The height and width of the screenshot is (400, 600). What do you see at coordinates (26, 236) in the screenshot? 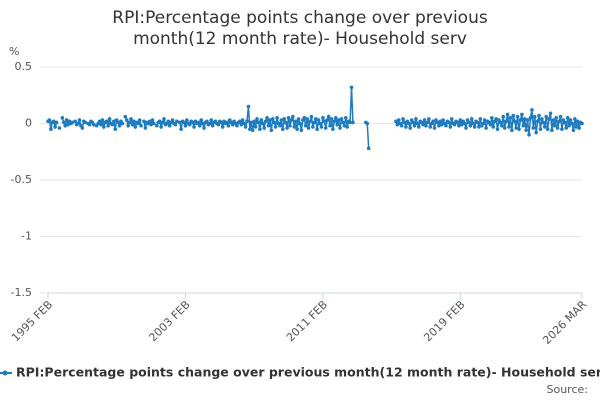
I see `y-tick-label: -1` at bounding box center [26, 236].